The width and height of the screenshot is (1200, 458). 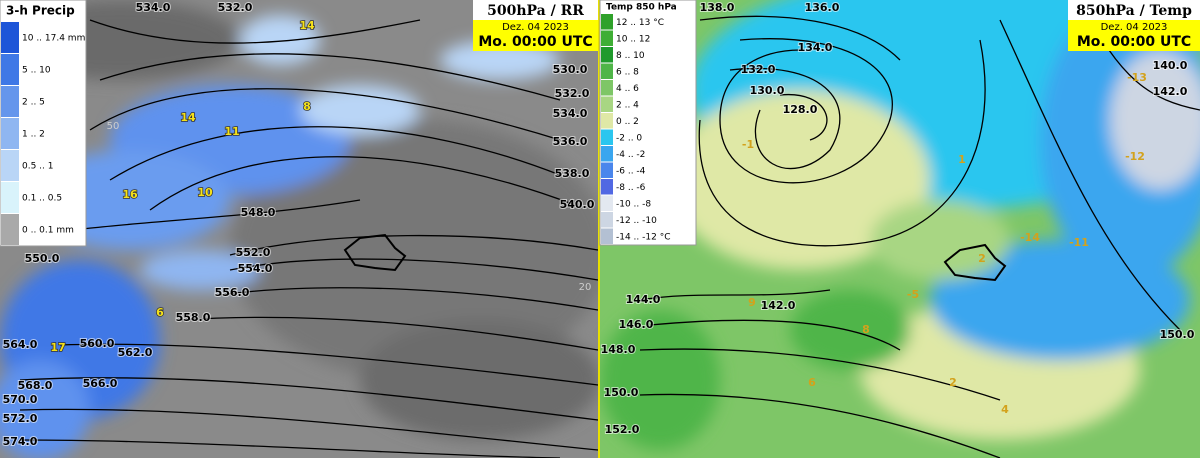 I want to click on contour-label: 144.0, so click(x=643, y=299).